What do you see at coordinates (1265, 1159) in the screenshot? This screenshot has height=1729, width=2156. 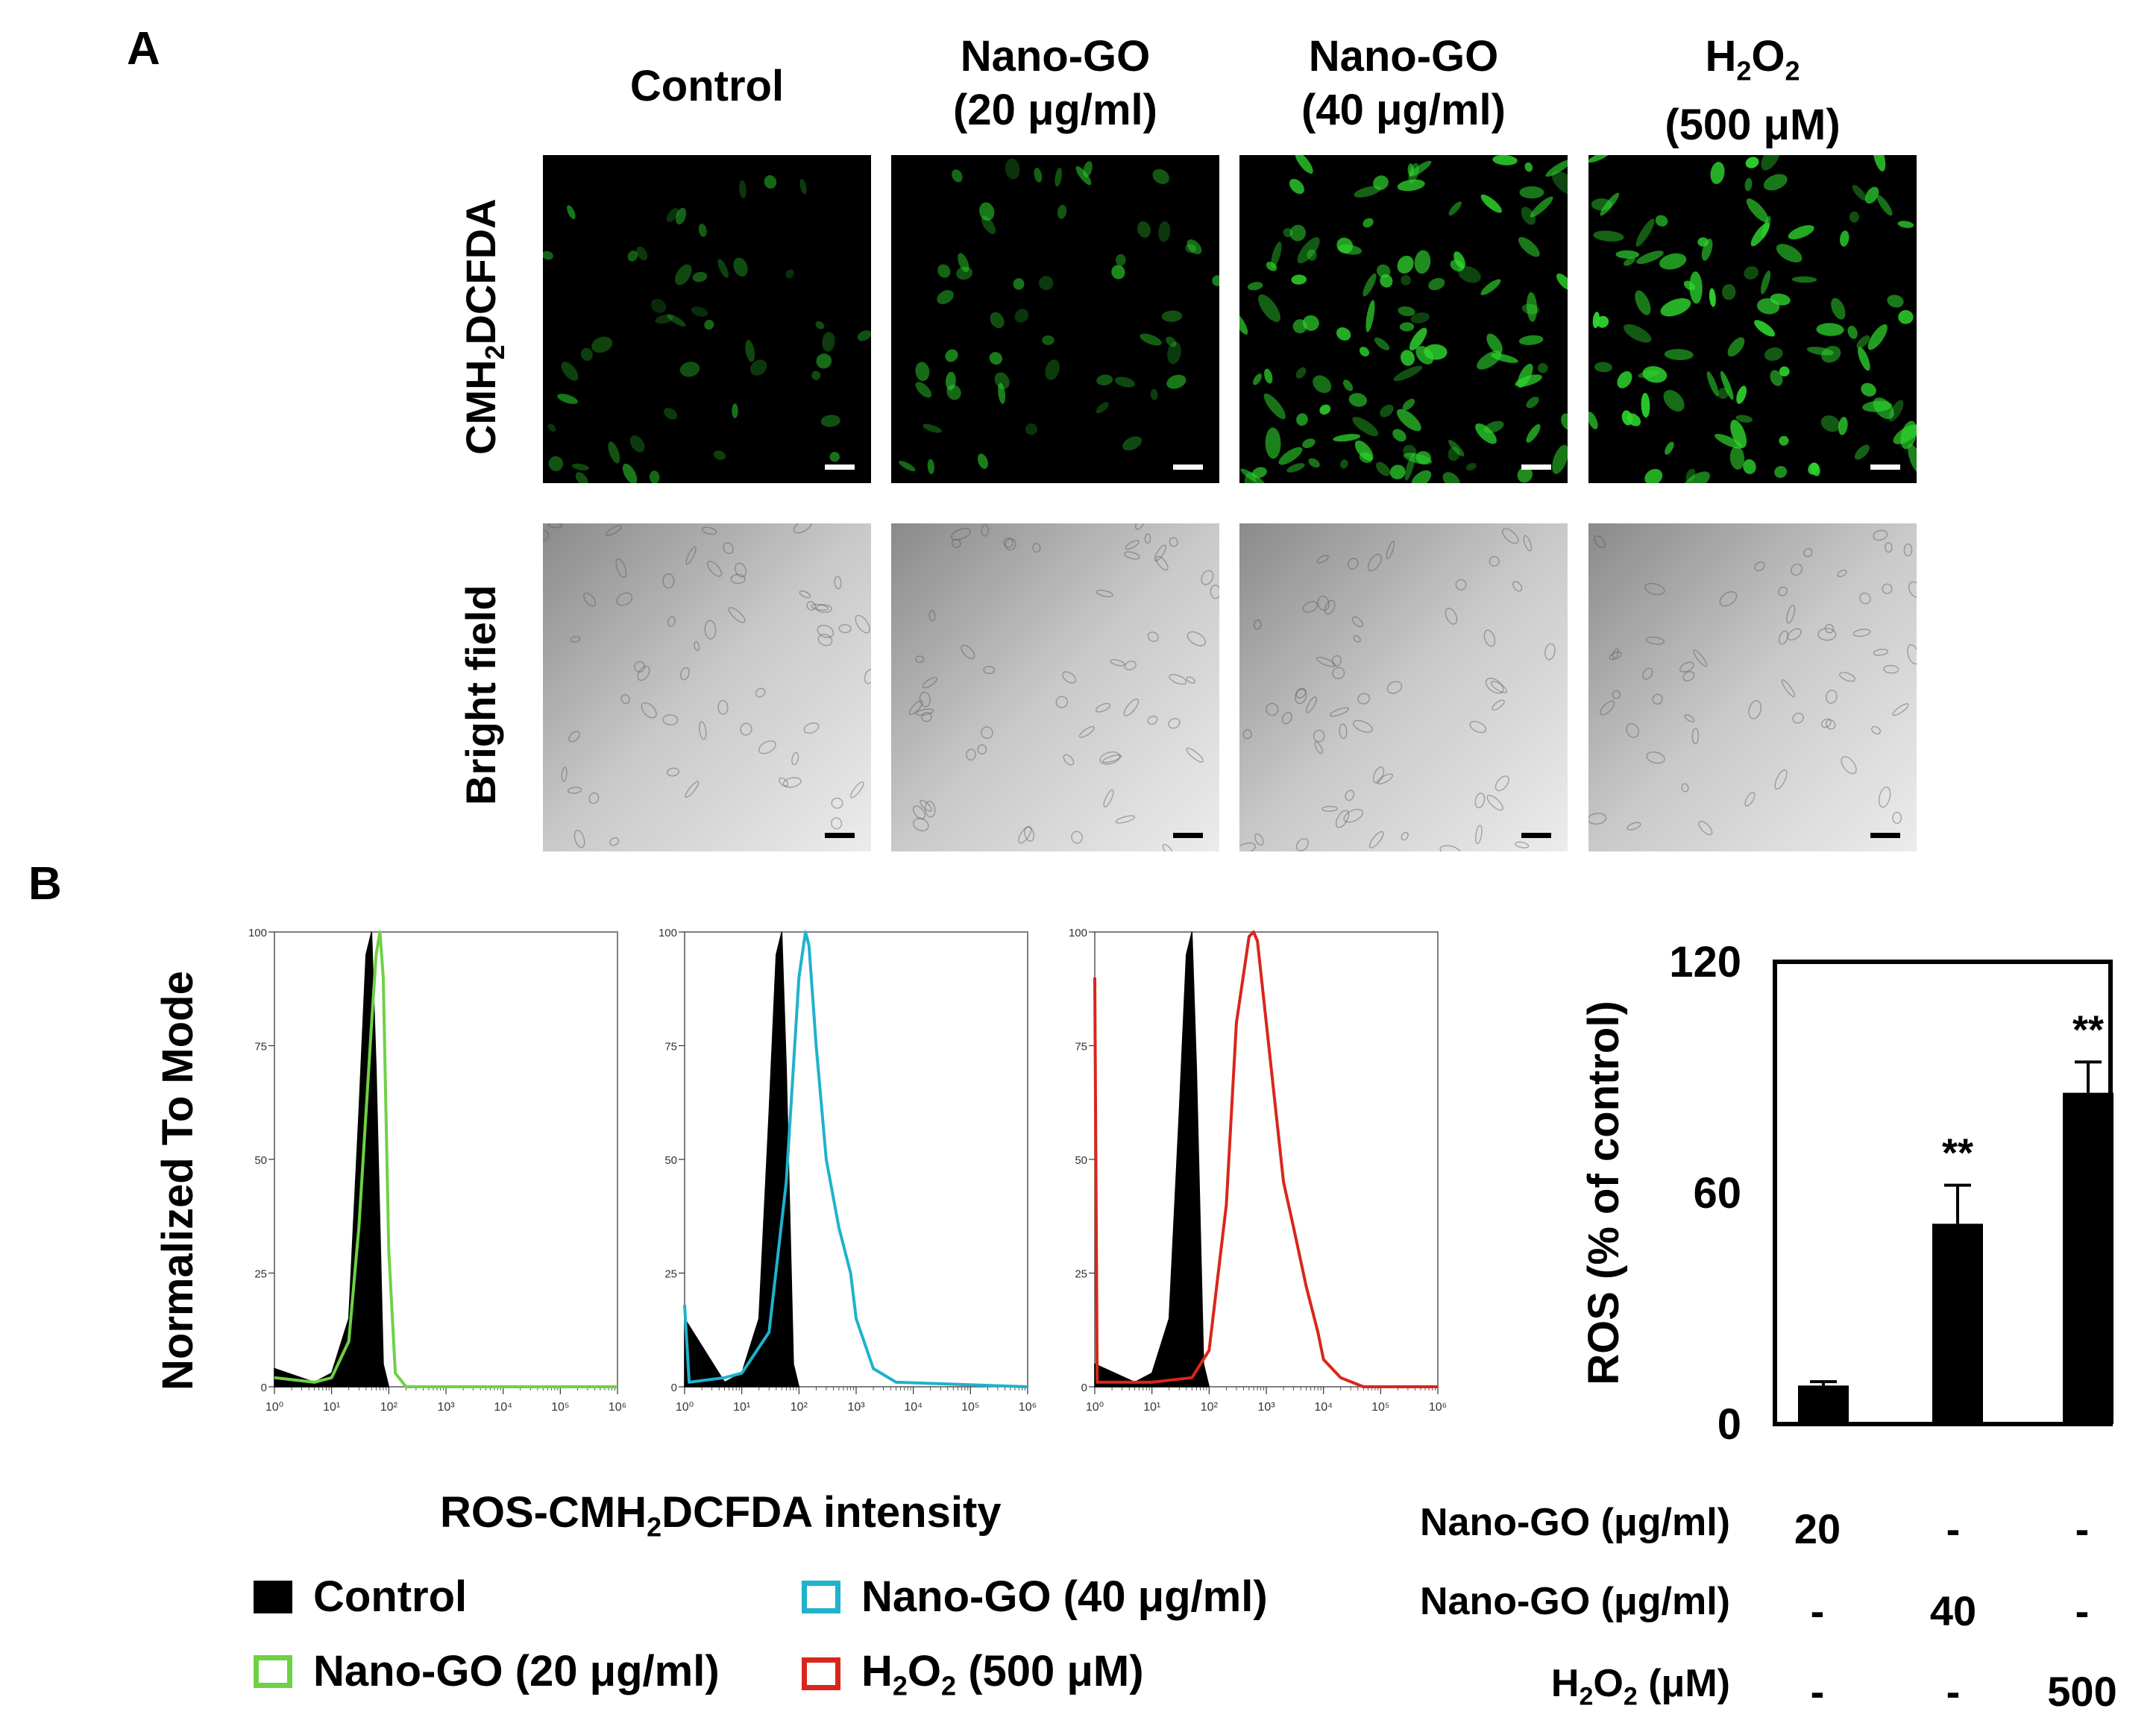 I see `histogram-treatment-line` at bounding box center [1265, 1159].